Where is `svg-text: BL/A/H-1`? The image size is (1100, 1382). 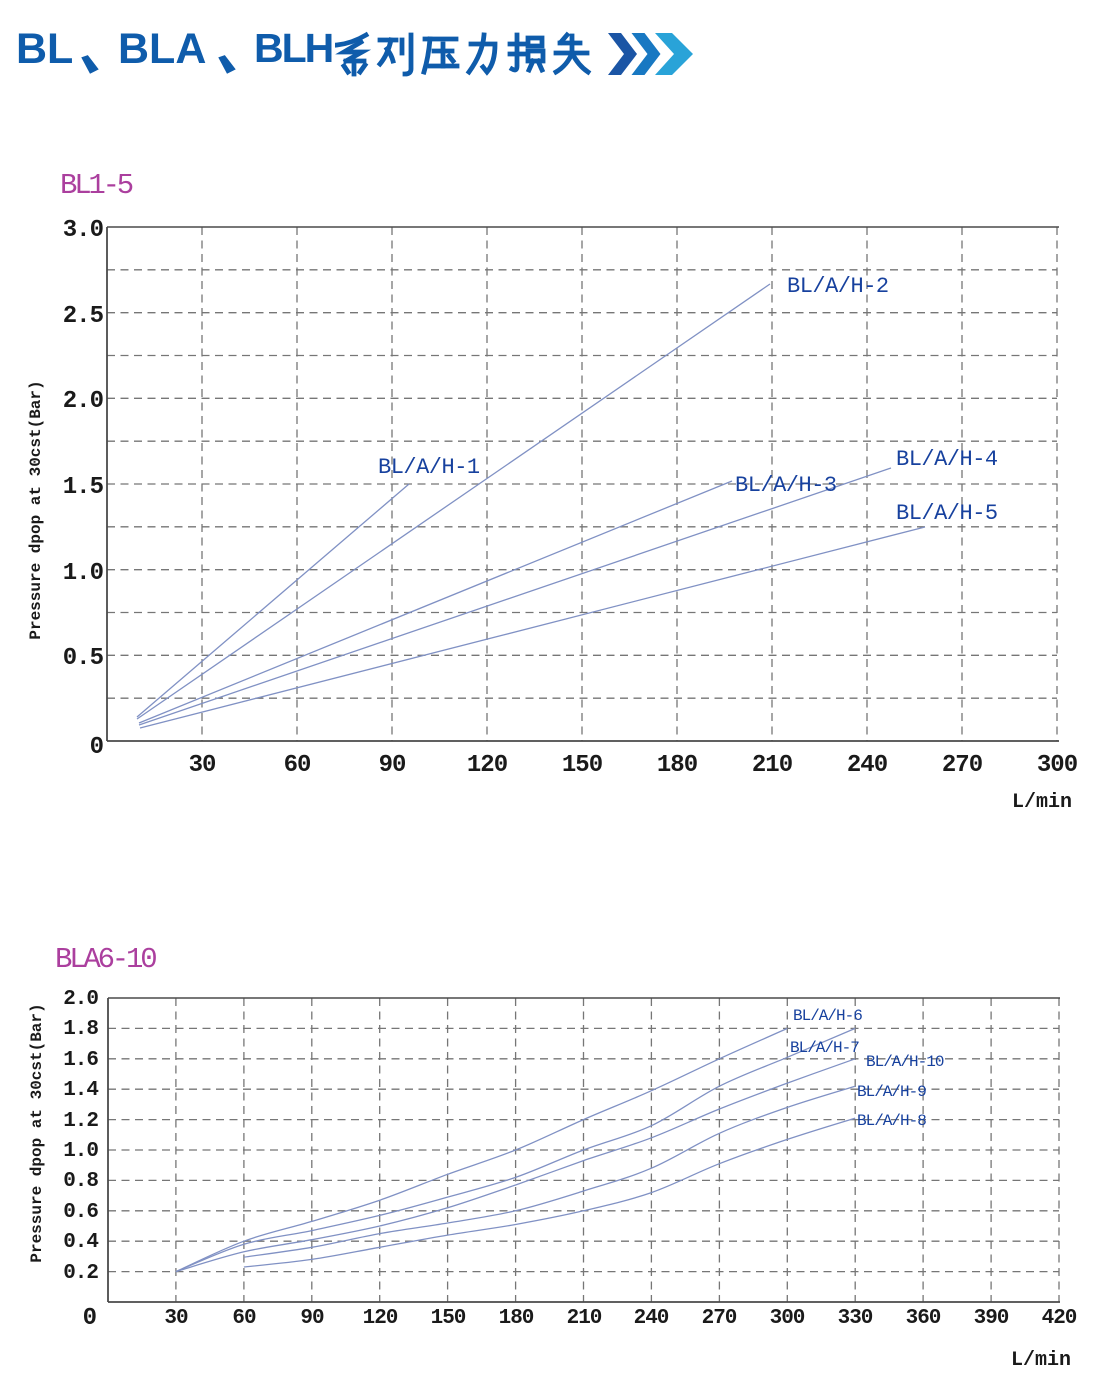 svg-text: BL/A/H-1 is located at coordinates (429, 467).